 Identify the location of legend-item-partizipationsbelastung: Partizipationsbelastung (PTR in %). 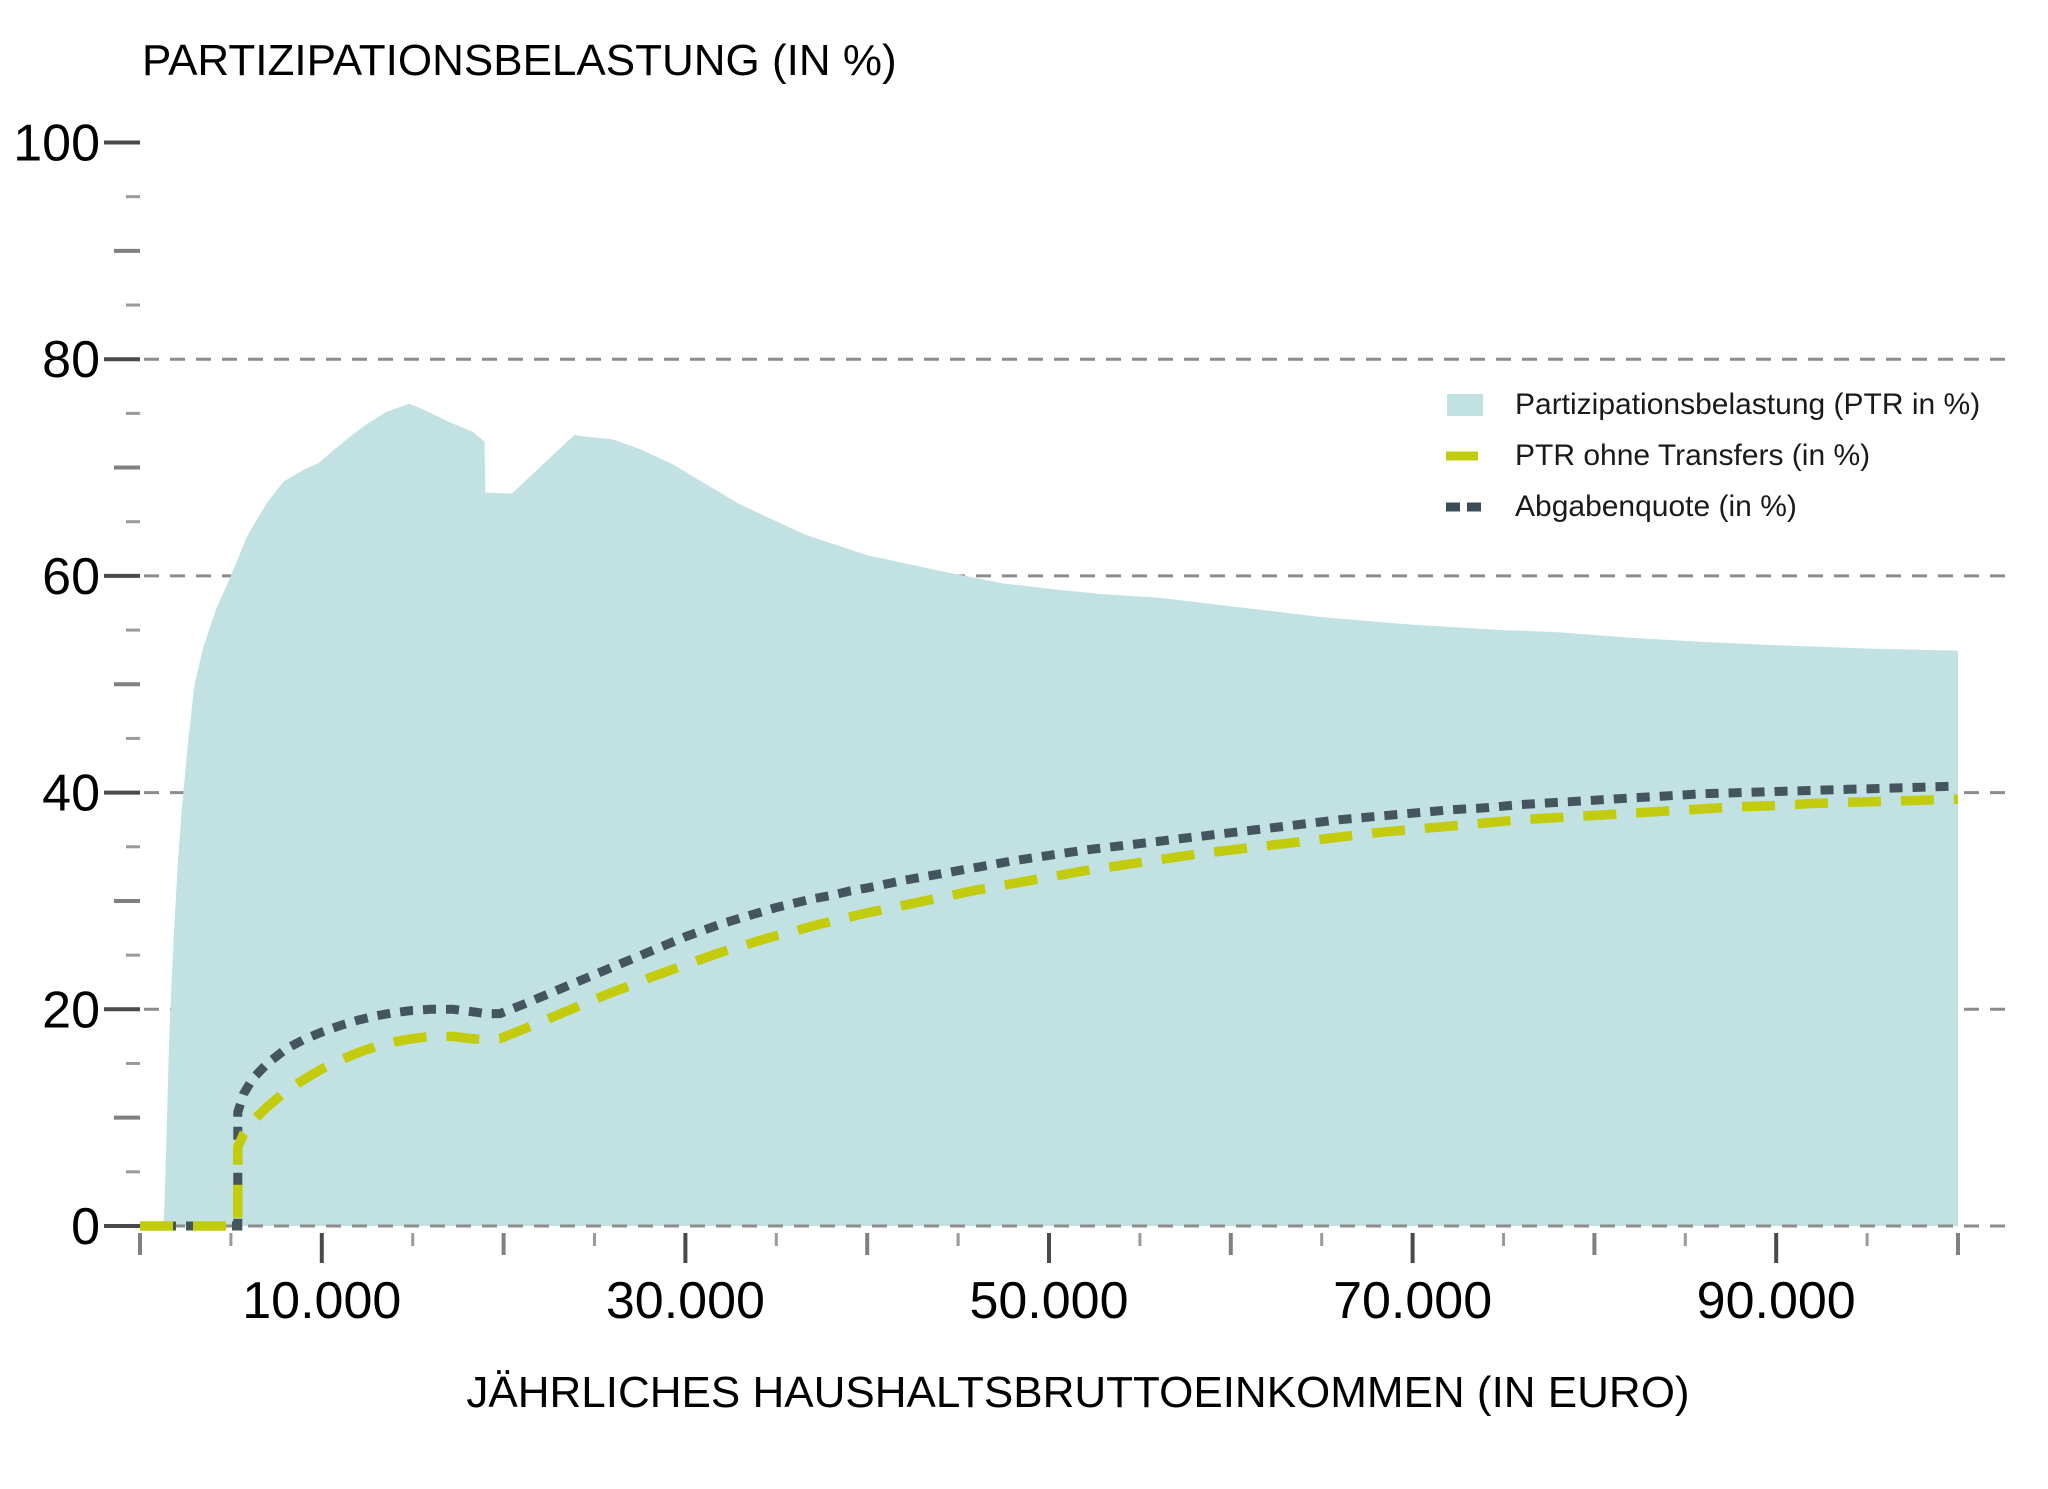
(1712, 404).